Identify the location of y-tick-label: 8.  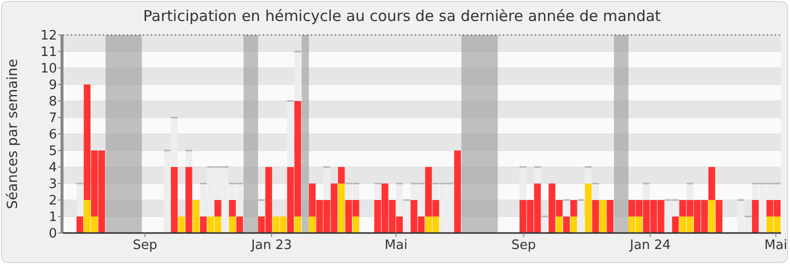
(52, 102).